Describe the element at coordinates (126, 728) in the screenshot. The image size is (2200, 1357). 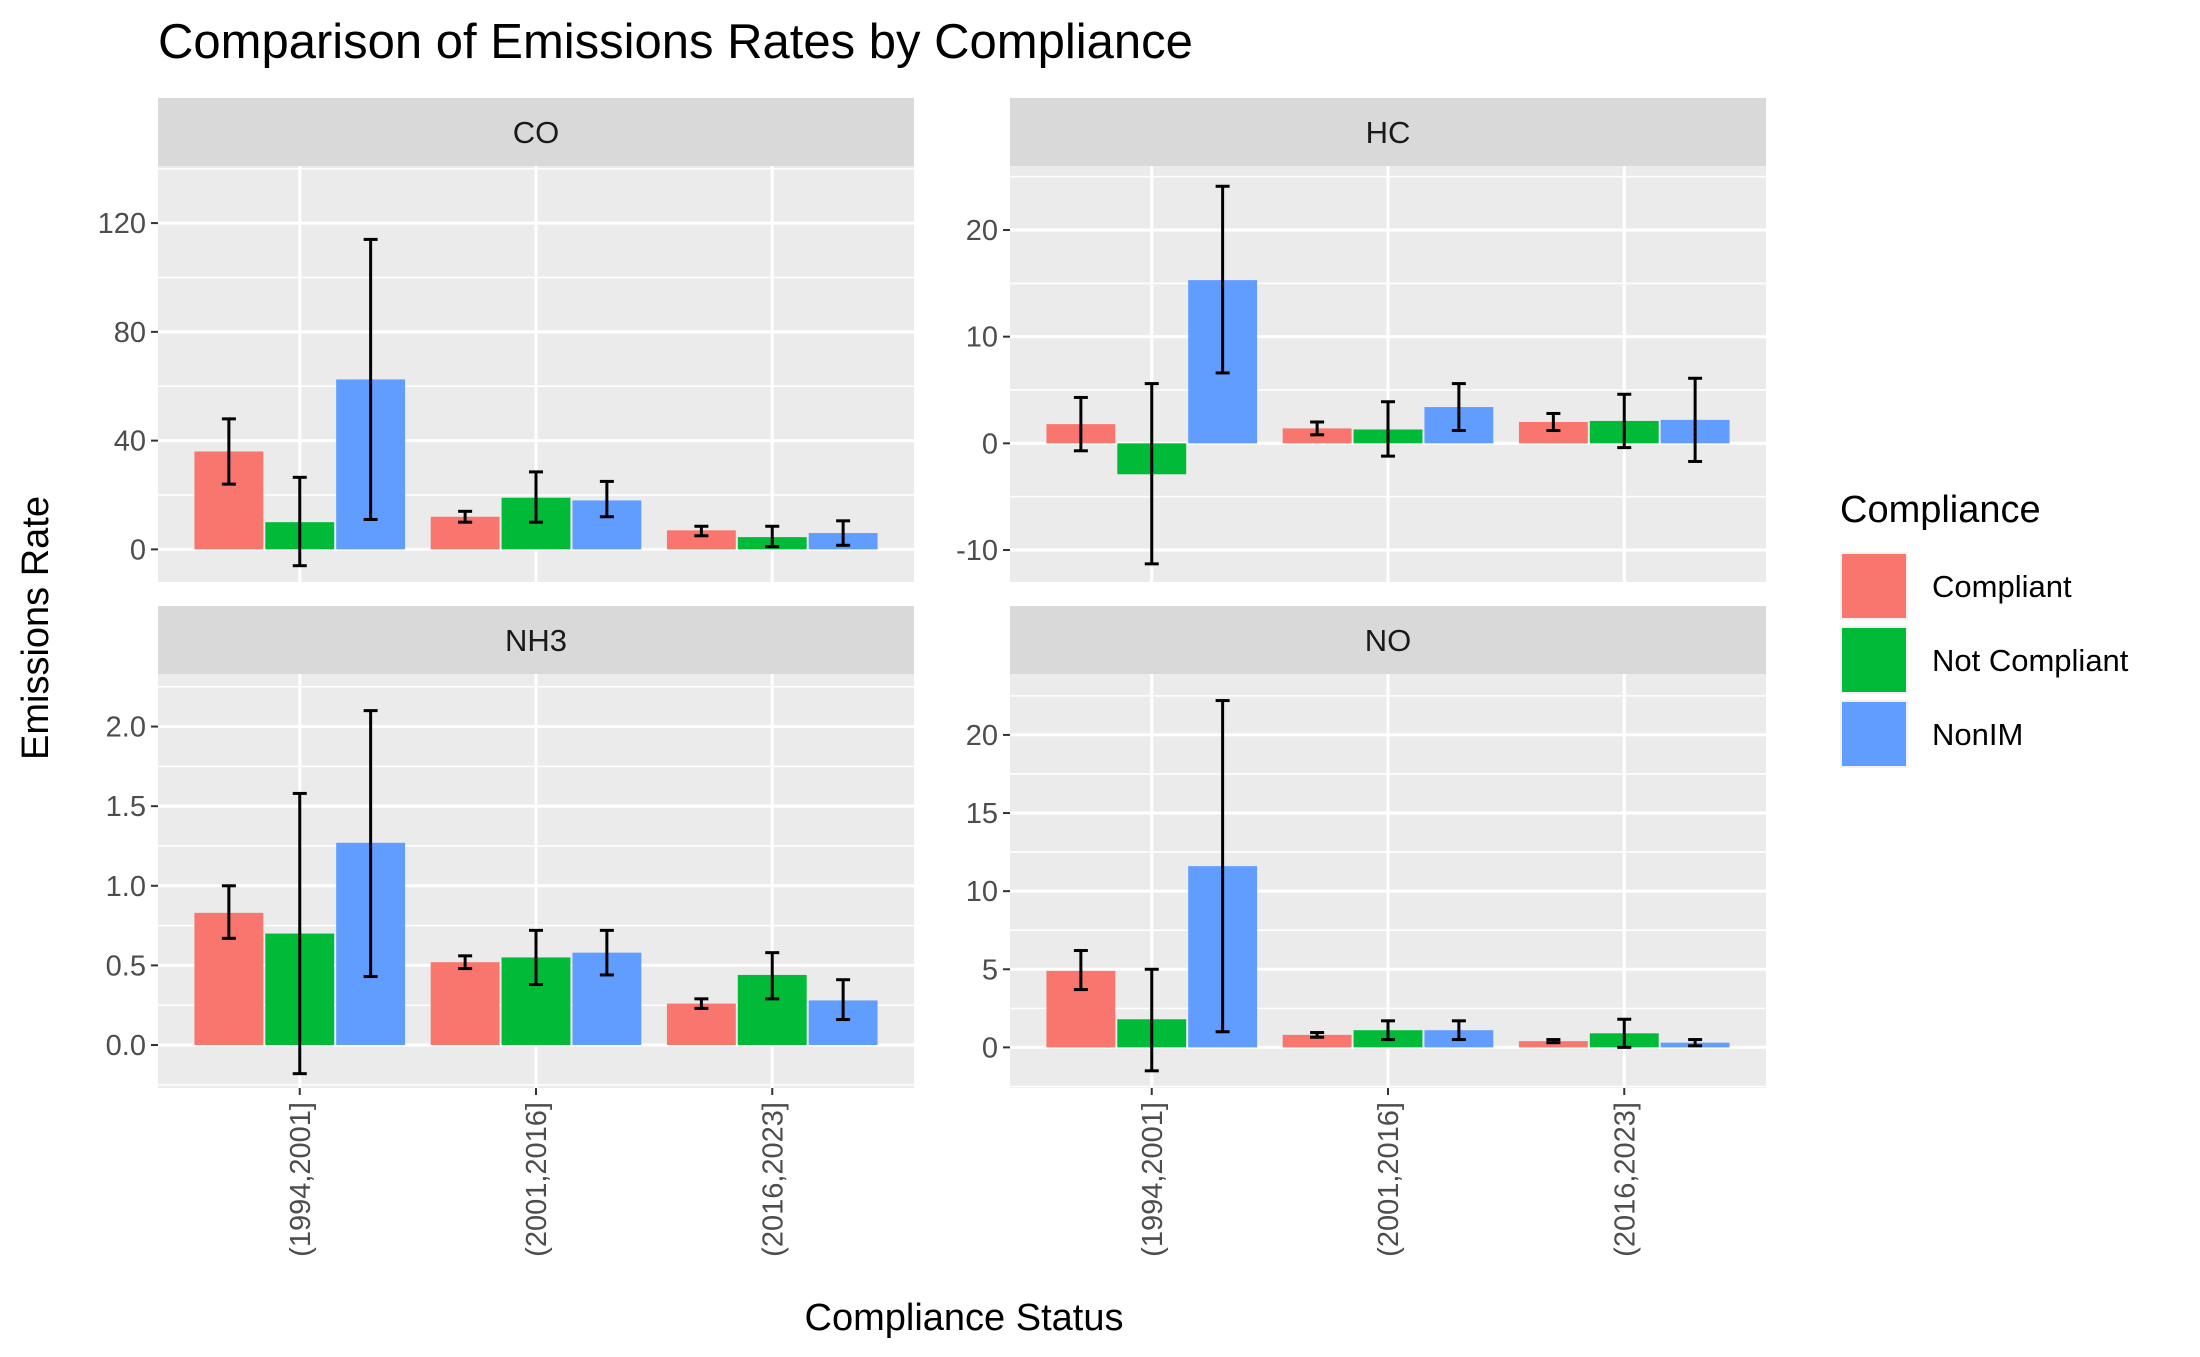
I see `y-tick-label: 2.0` at that location.